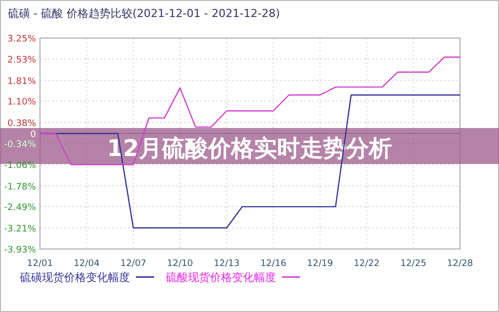 This screenshot has height=312, width=499. I want to click on y-tick-label: -3.21%, so click(20, 229).